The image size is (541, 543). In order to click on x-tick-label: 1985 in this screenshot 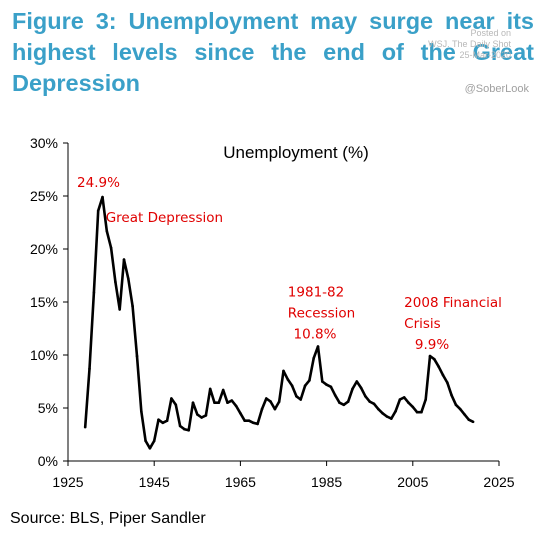, I will do `click(326, 482)`.